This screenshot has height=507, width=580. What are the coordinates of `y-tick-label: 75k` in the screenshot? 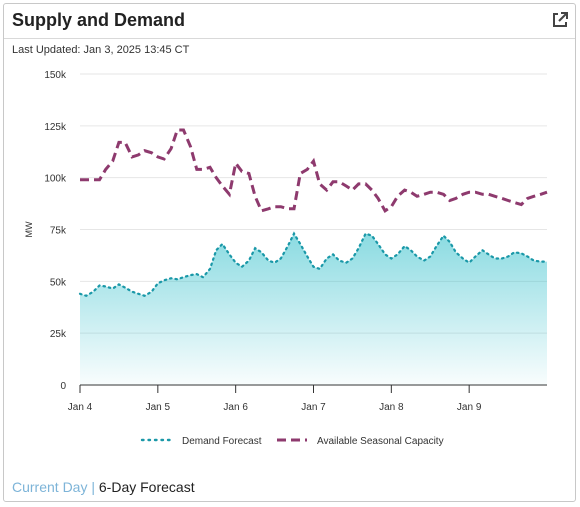 It's located at (58, 231).